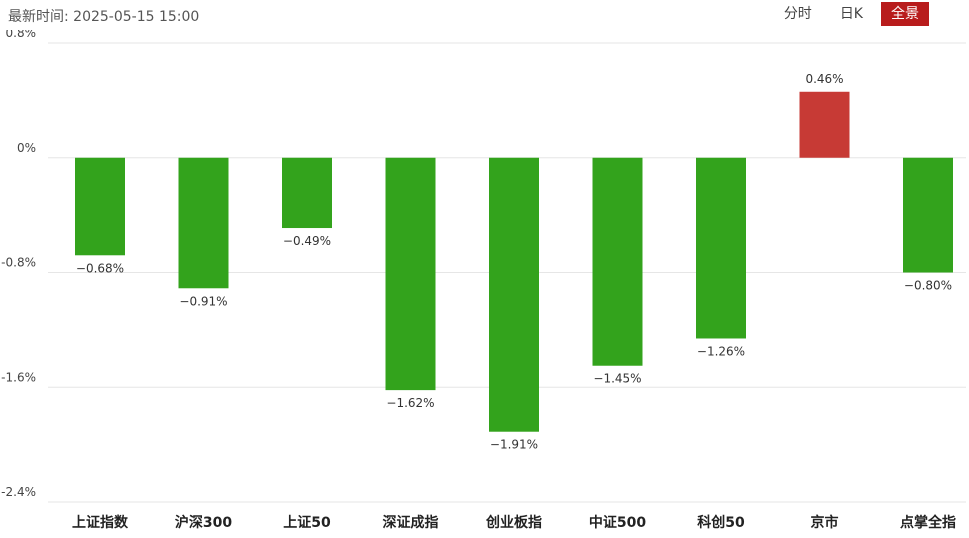 The image size is (969, 538). What do you see at coordinates (928, 522) in the screenshot?
I see `category-label: 点掌全指` at bounding box center [928, 522].